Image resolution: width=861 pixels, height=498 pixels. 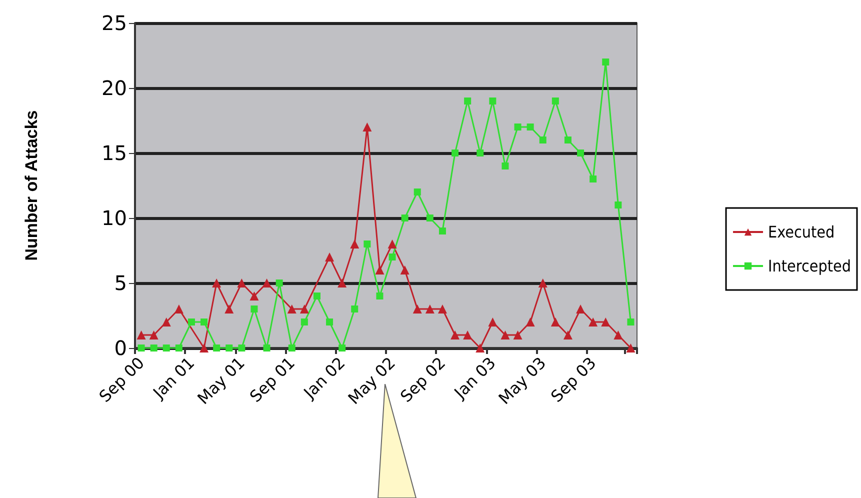 What do you see at coordinates (120, 348) in the screenshot?
I see `y-tick-label: 0` at bounding box center [120, 348].